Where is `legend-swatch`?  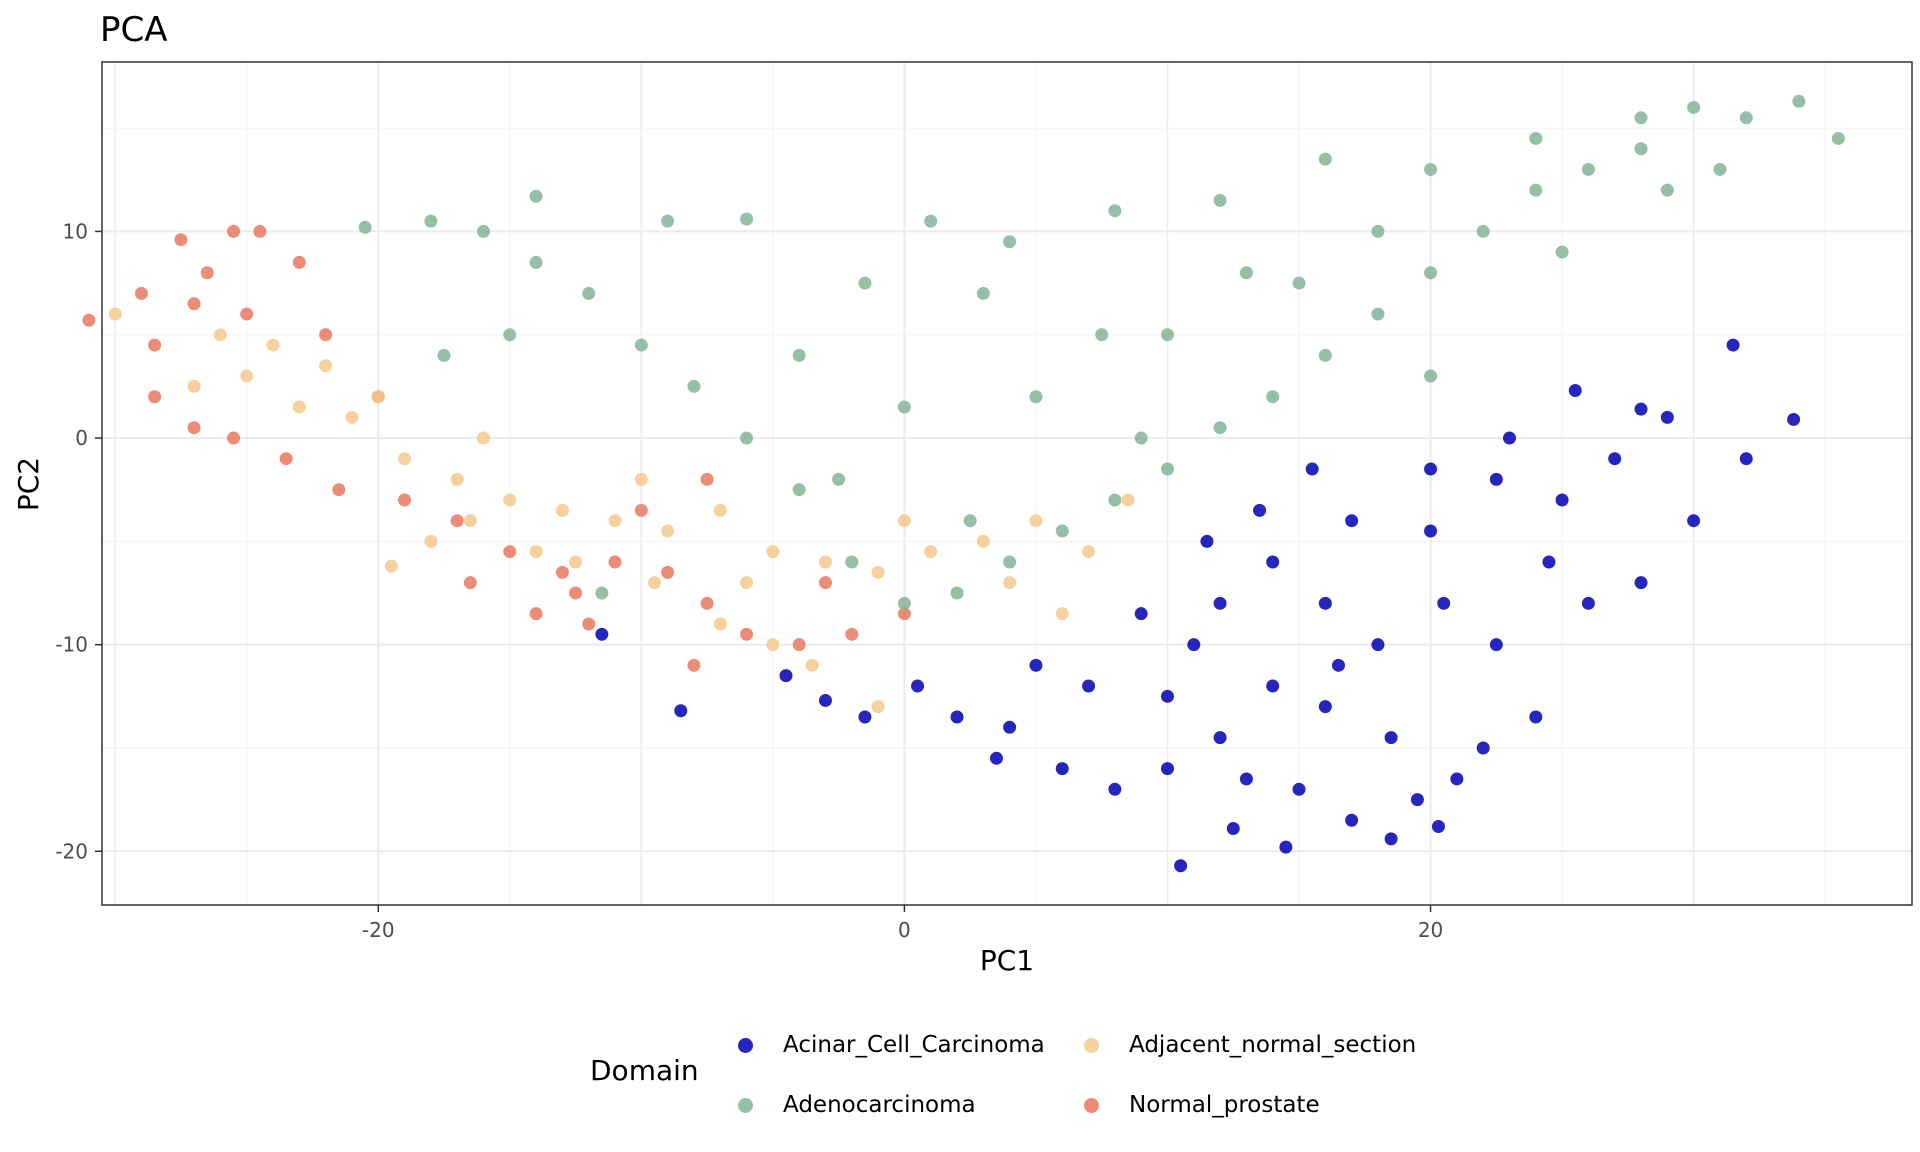
legend-swatch is located at coordinates (1091, 1105).